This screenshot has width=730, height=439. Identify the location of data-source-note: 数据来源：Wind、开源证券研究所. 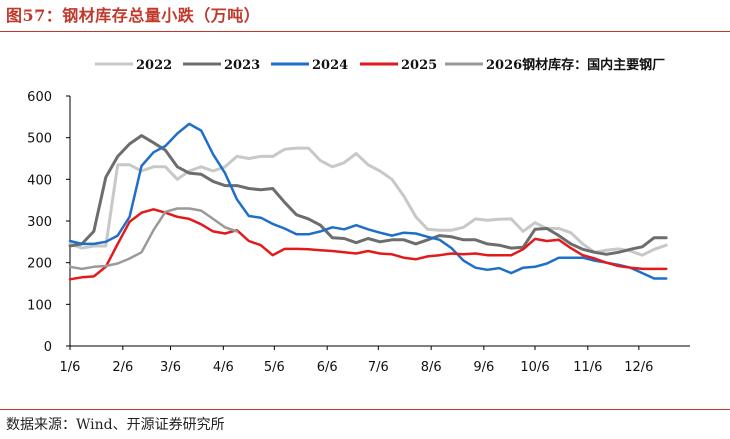
(115, 425).